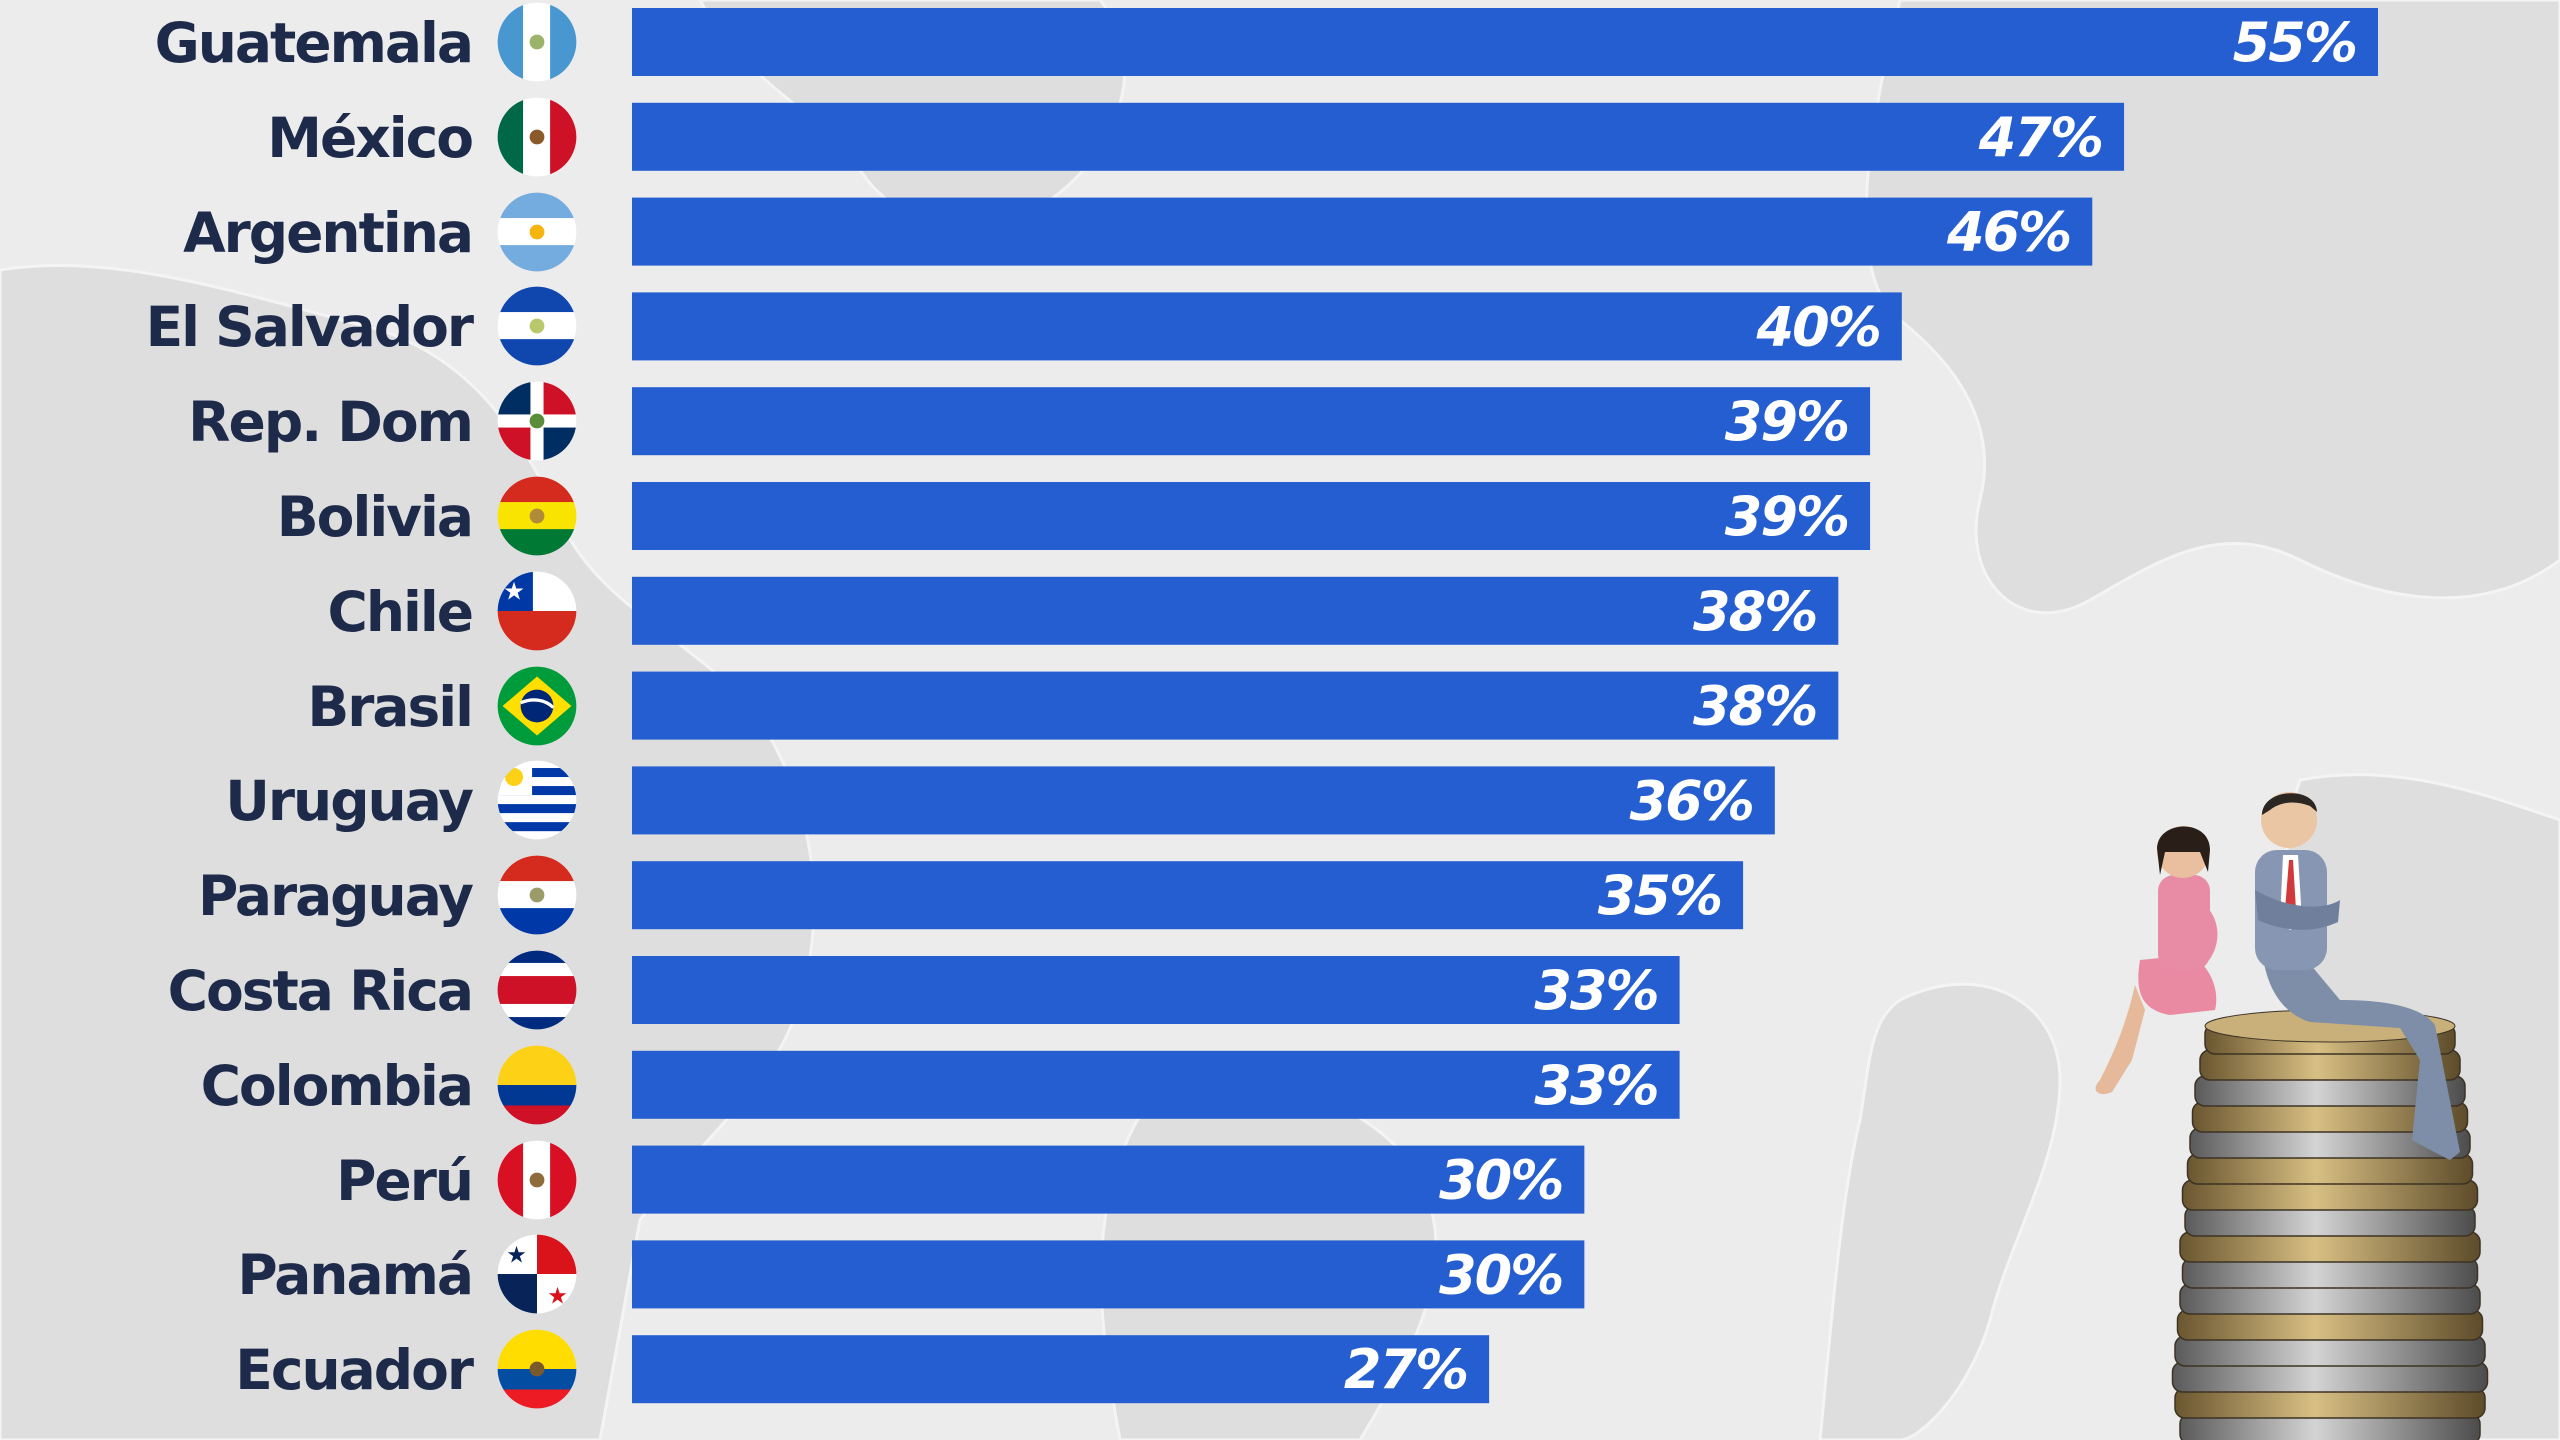 Image resolution: width=2560 pixels, height=1440 pixels. Describe the element at coordinates (1108, 1179) in the screenshot. I see `bar-peru` at that location.